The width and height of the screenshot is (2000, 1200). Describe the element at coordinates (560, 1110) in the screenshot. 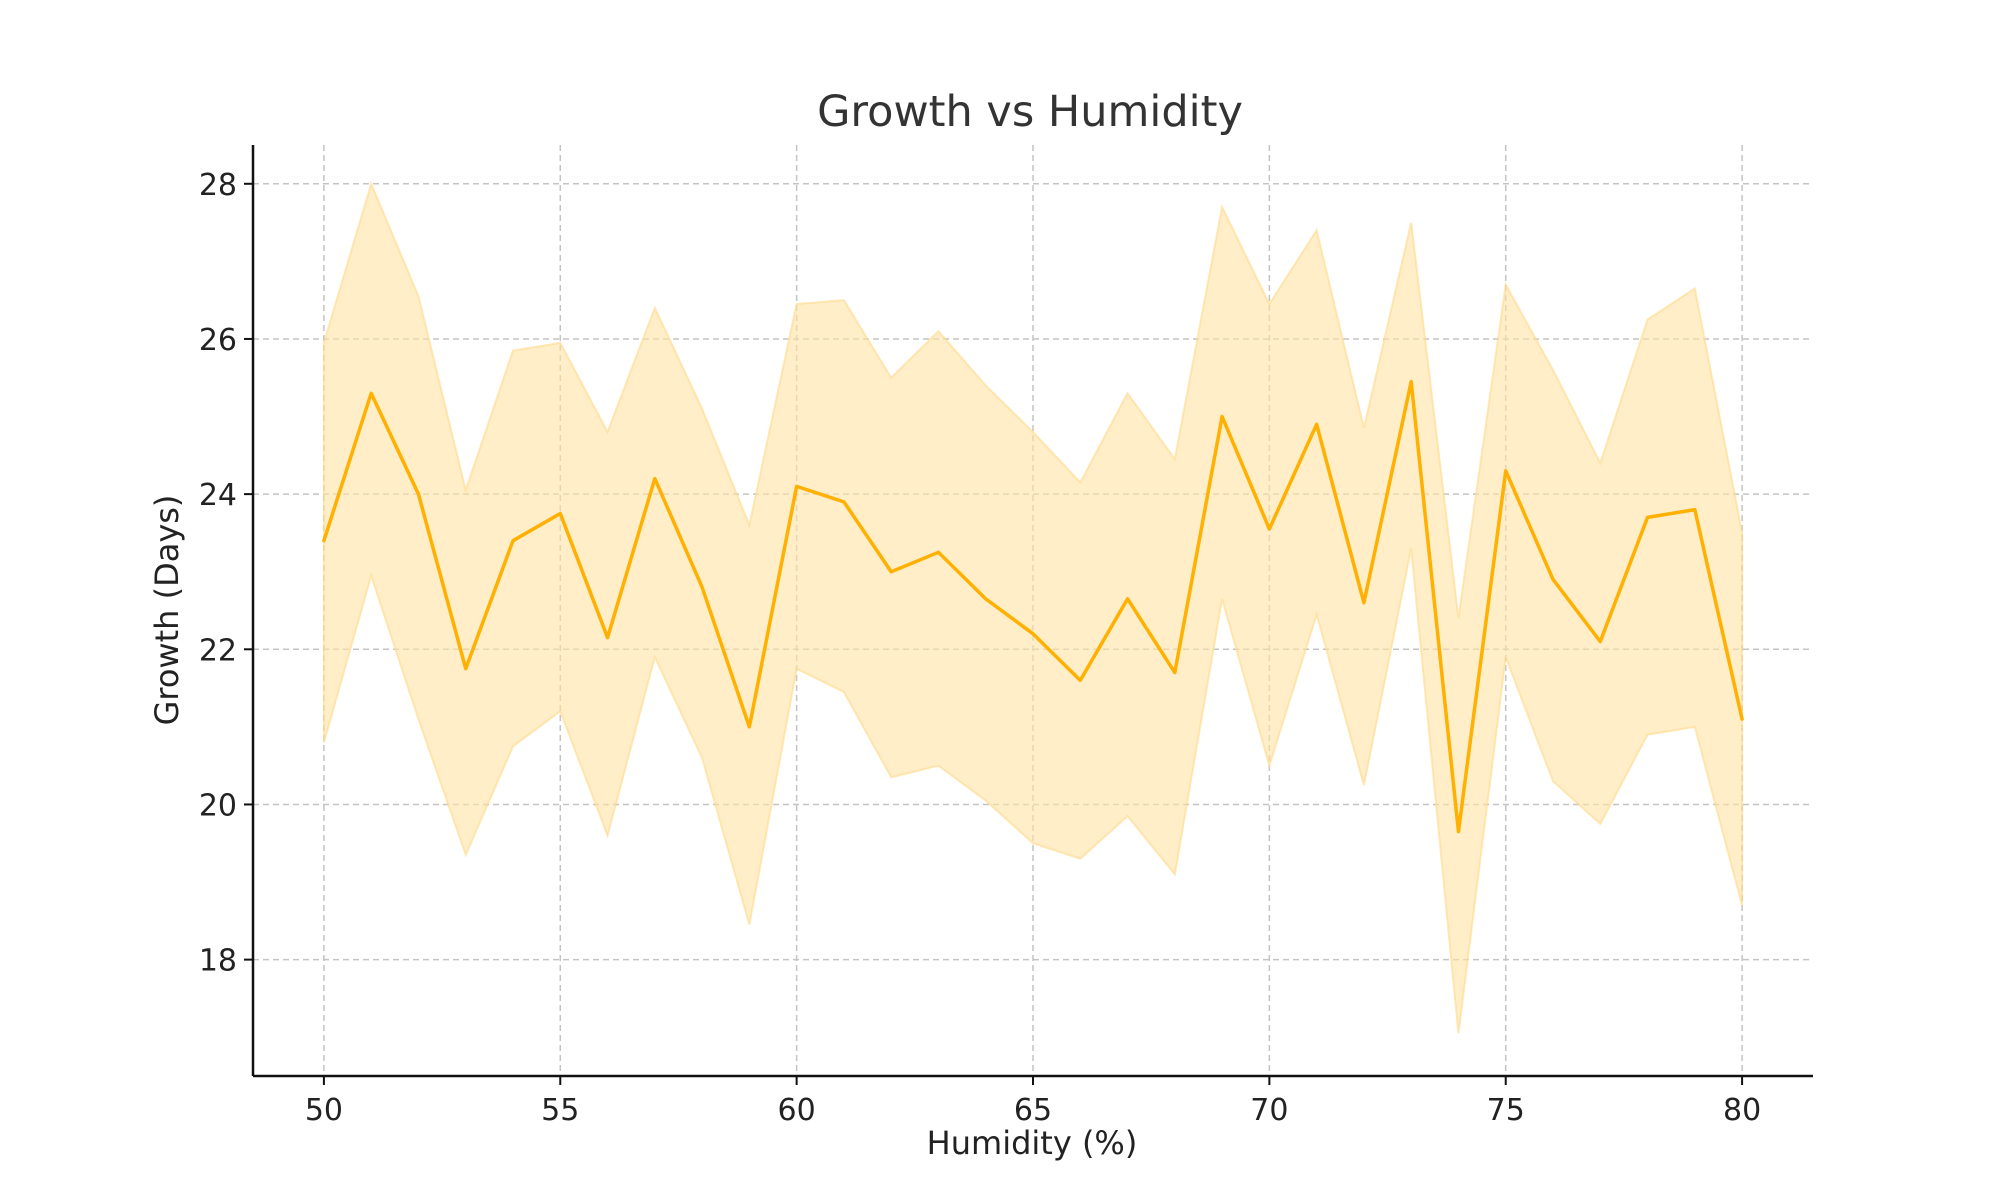

I see `x-tick-label-55: 55` at that location.